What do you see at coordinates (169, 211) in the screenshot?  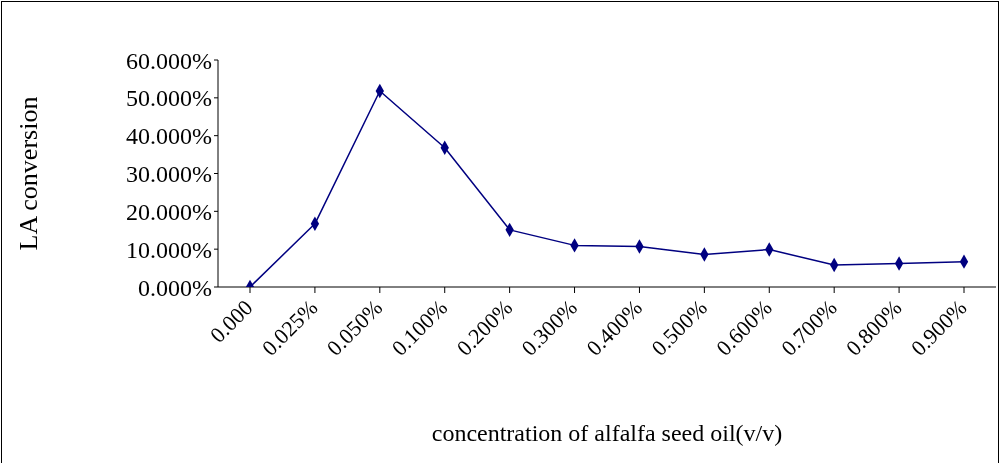 I see `y-tick-label: 20.000%` at bounding box center [169, 211].